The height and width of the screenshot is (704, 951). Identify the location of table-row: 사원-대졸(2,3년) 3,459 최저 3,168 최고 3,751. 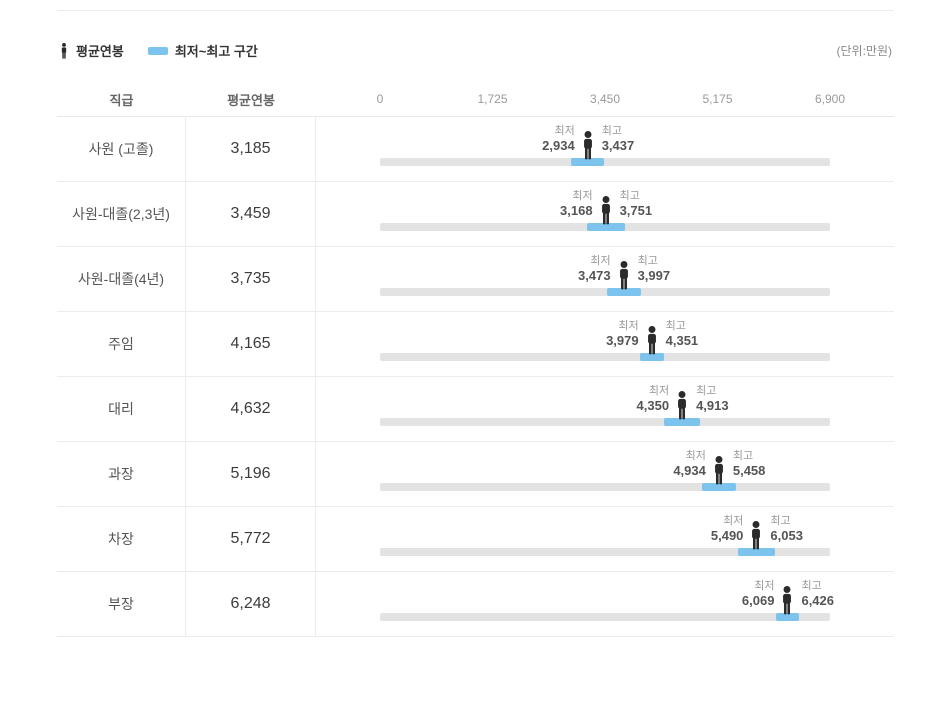
(475, 214).